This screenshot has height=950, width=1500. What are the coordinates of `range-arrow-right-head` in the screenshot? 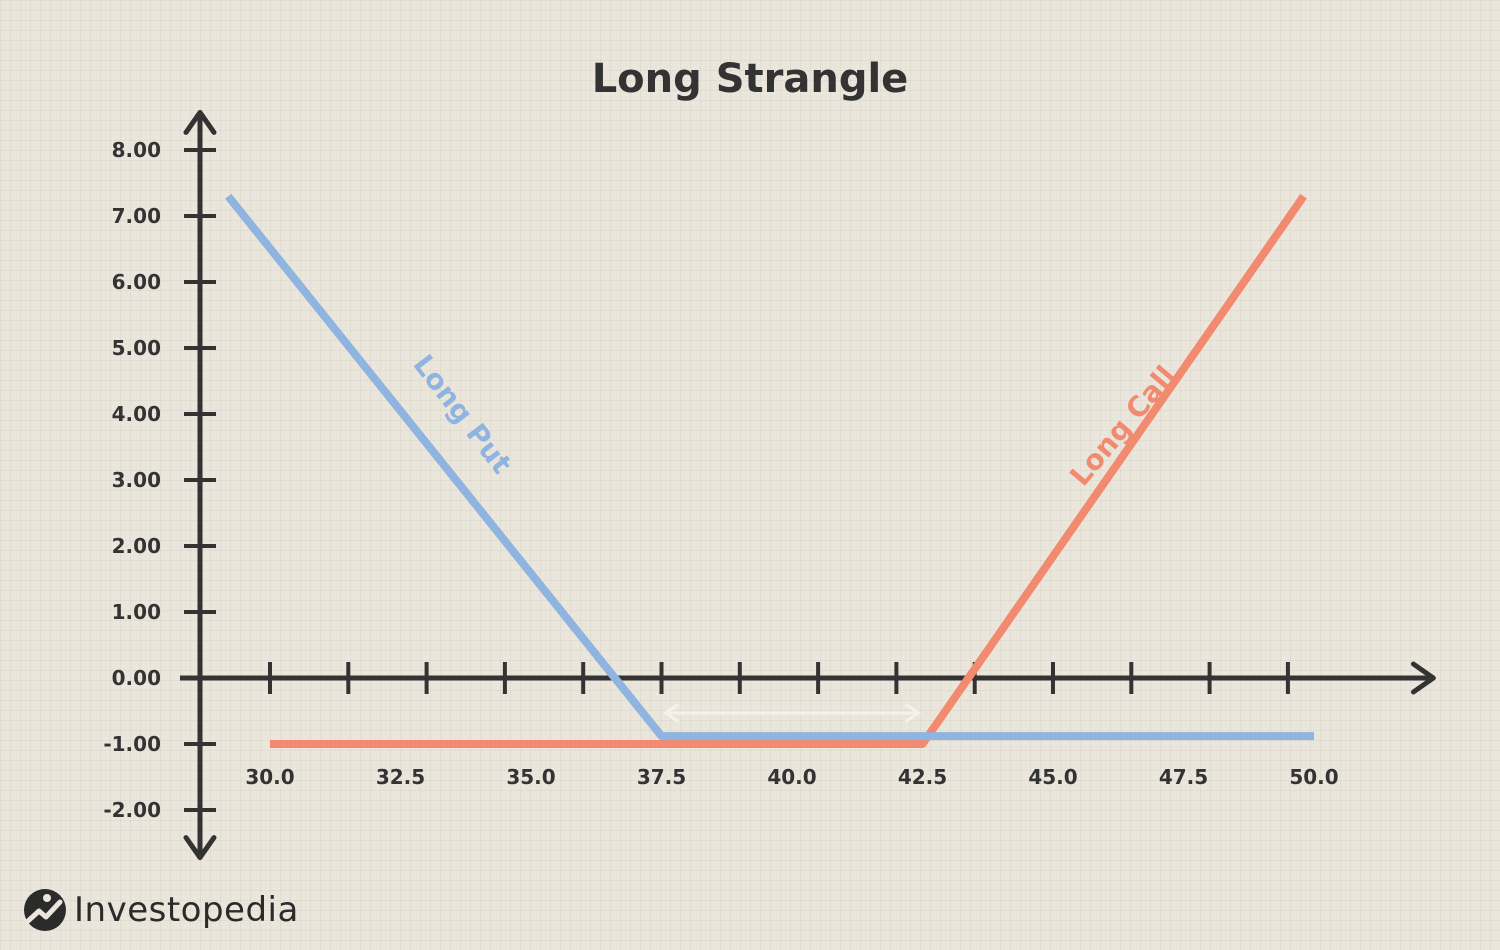 It's located at (913, 713).